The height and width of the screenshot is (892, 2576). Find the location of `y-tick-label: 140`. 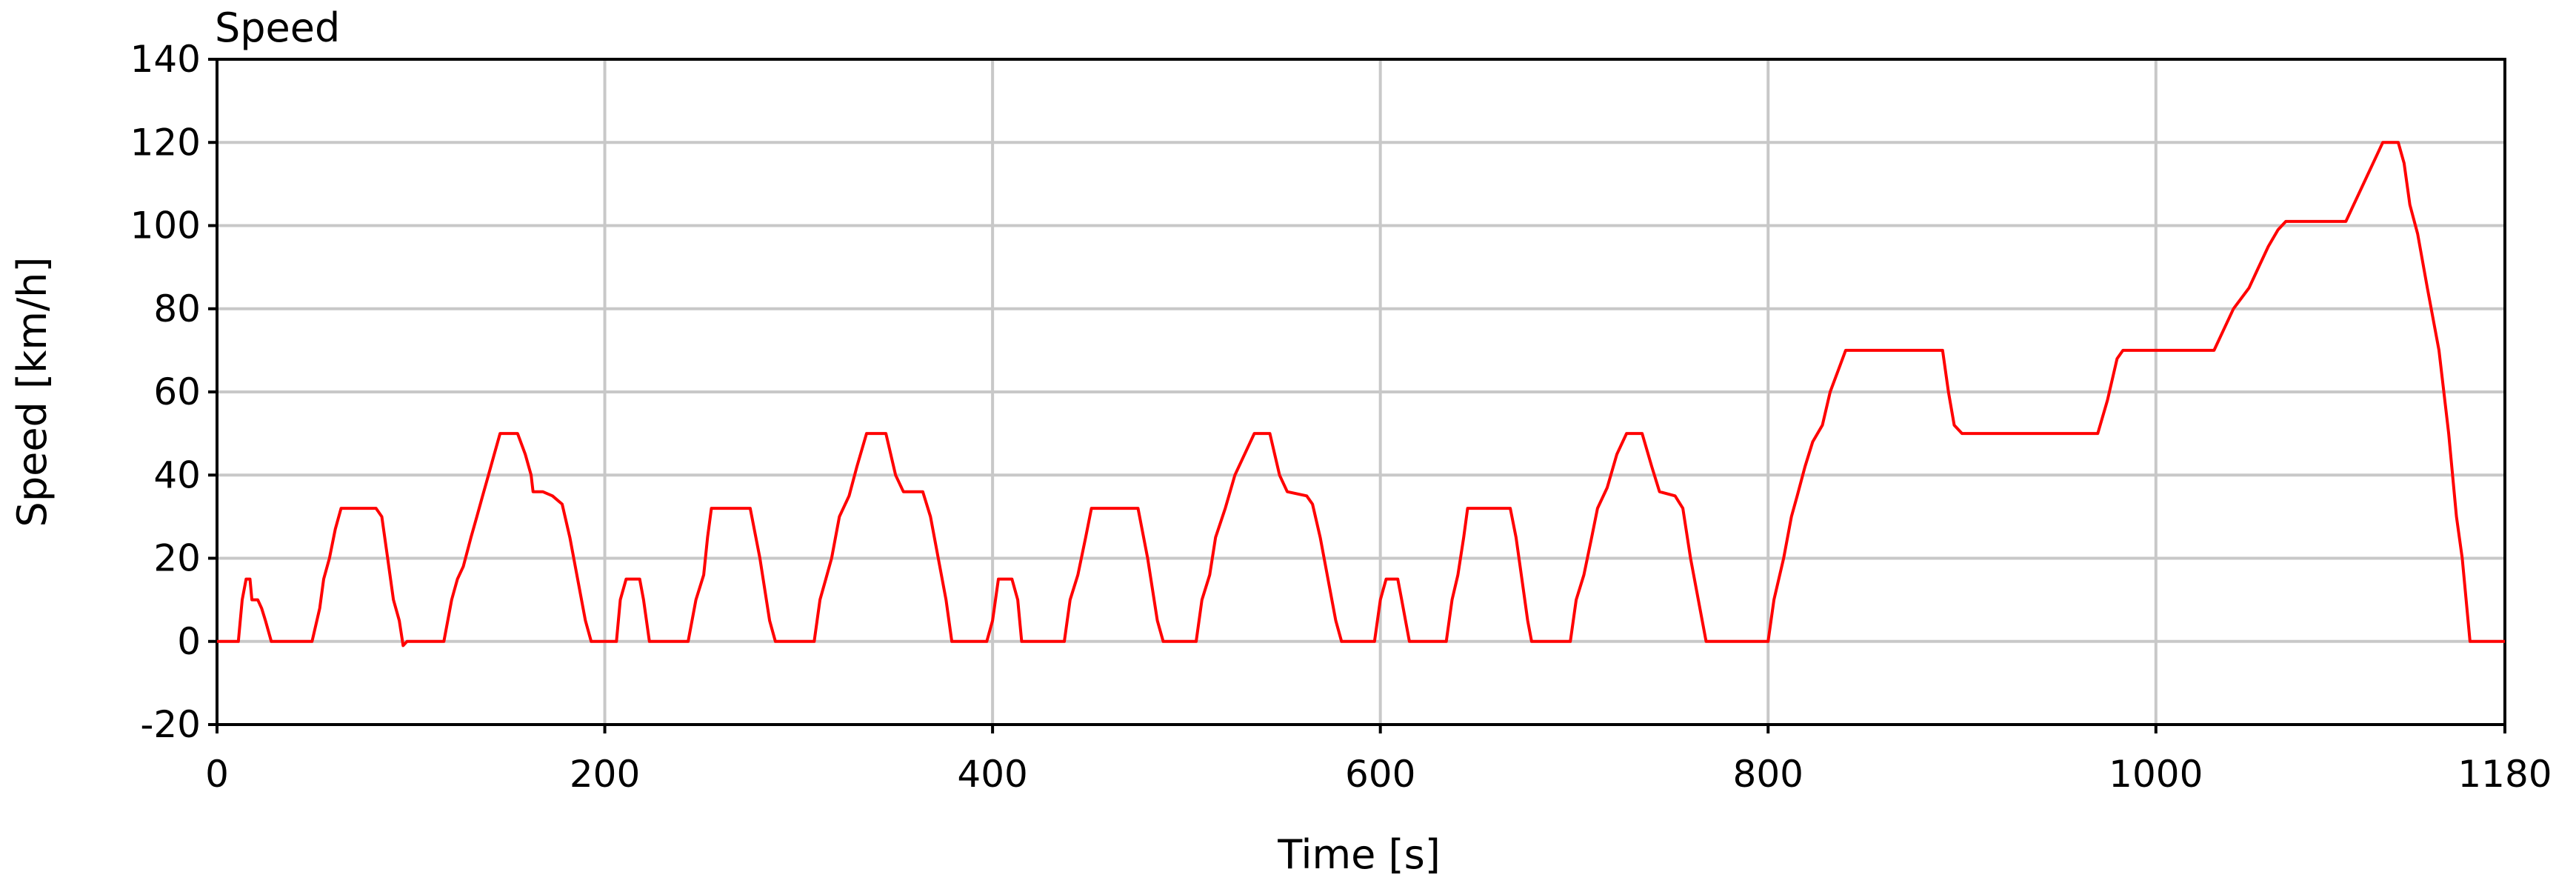

y-tick-label: 140 is located at coordinates (165, 59).